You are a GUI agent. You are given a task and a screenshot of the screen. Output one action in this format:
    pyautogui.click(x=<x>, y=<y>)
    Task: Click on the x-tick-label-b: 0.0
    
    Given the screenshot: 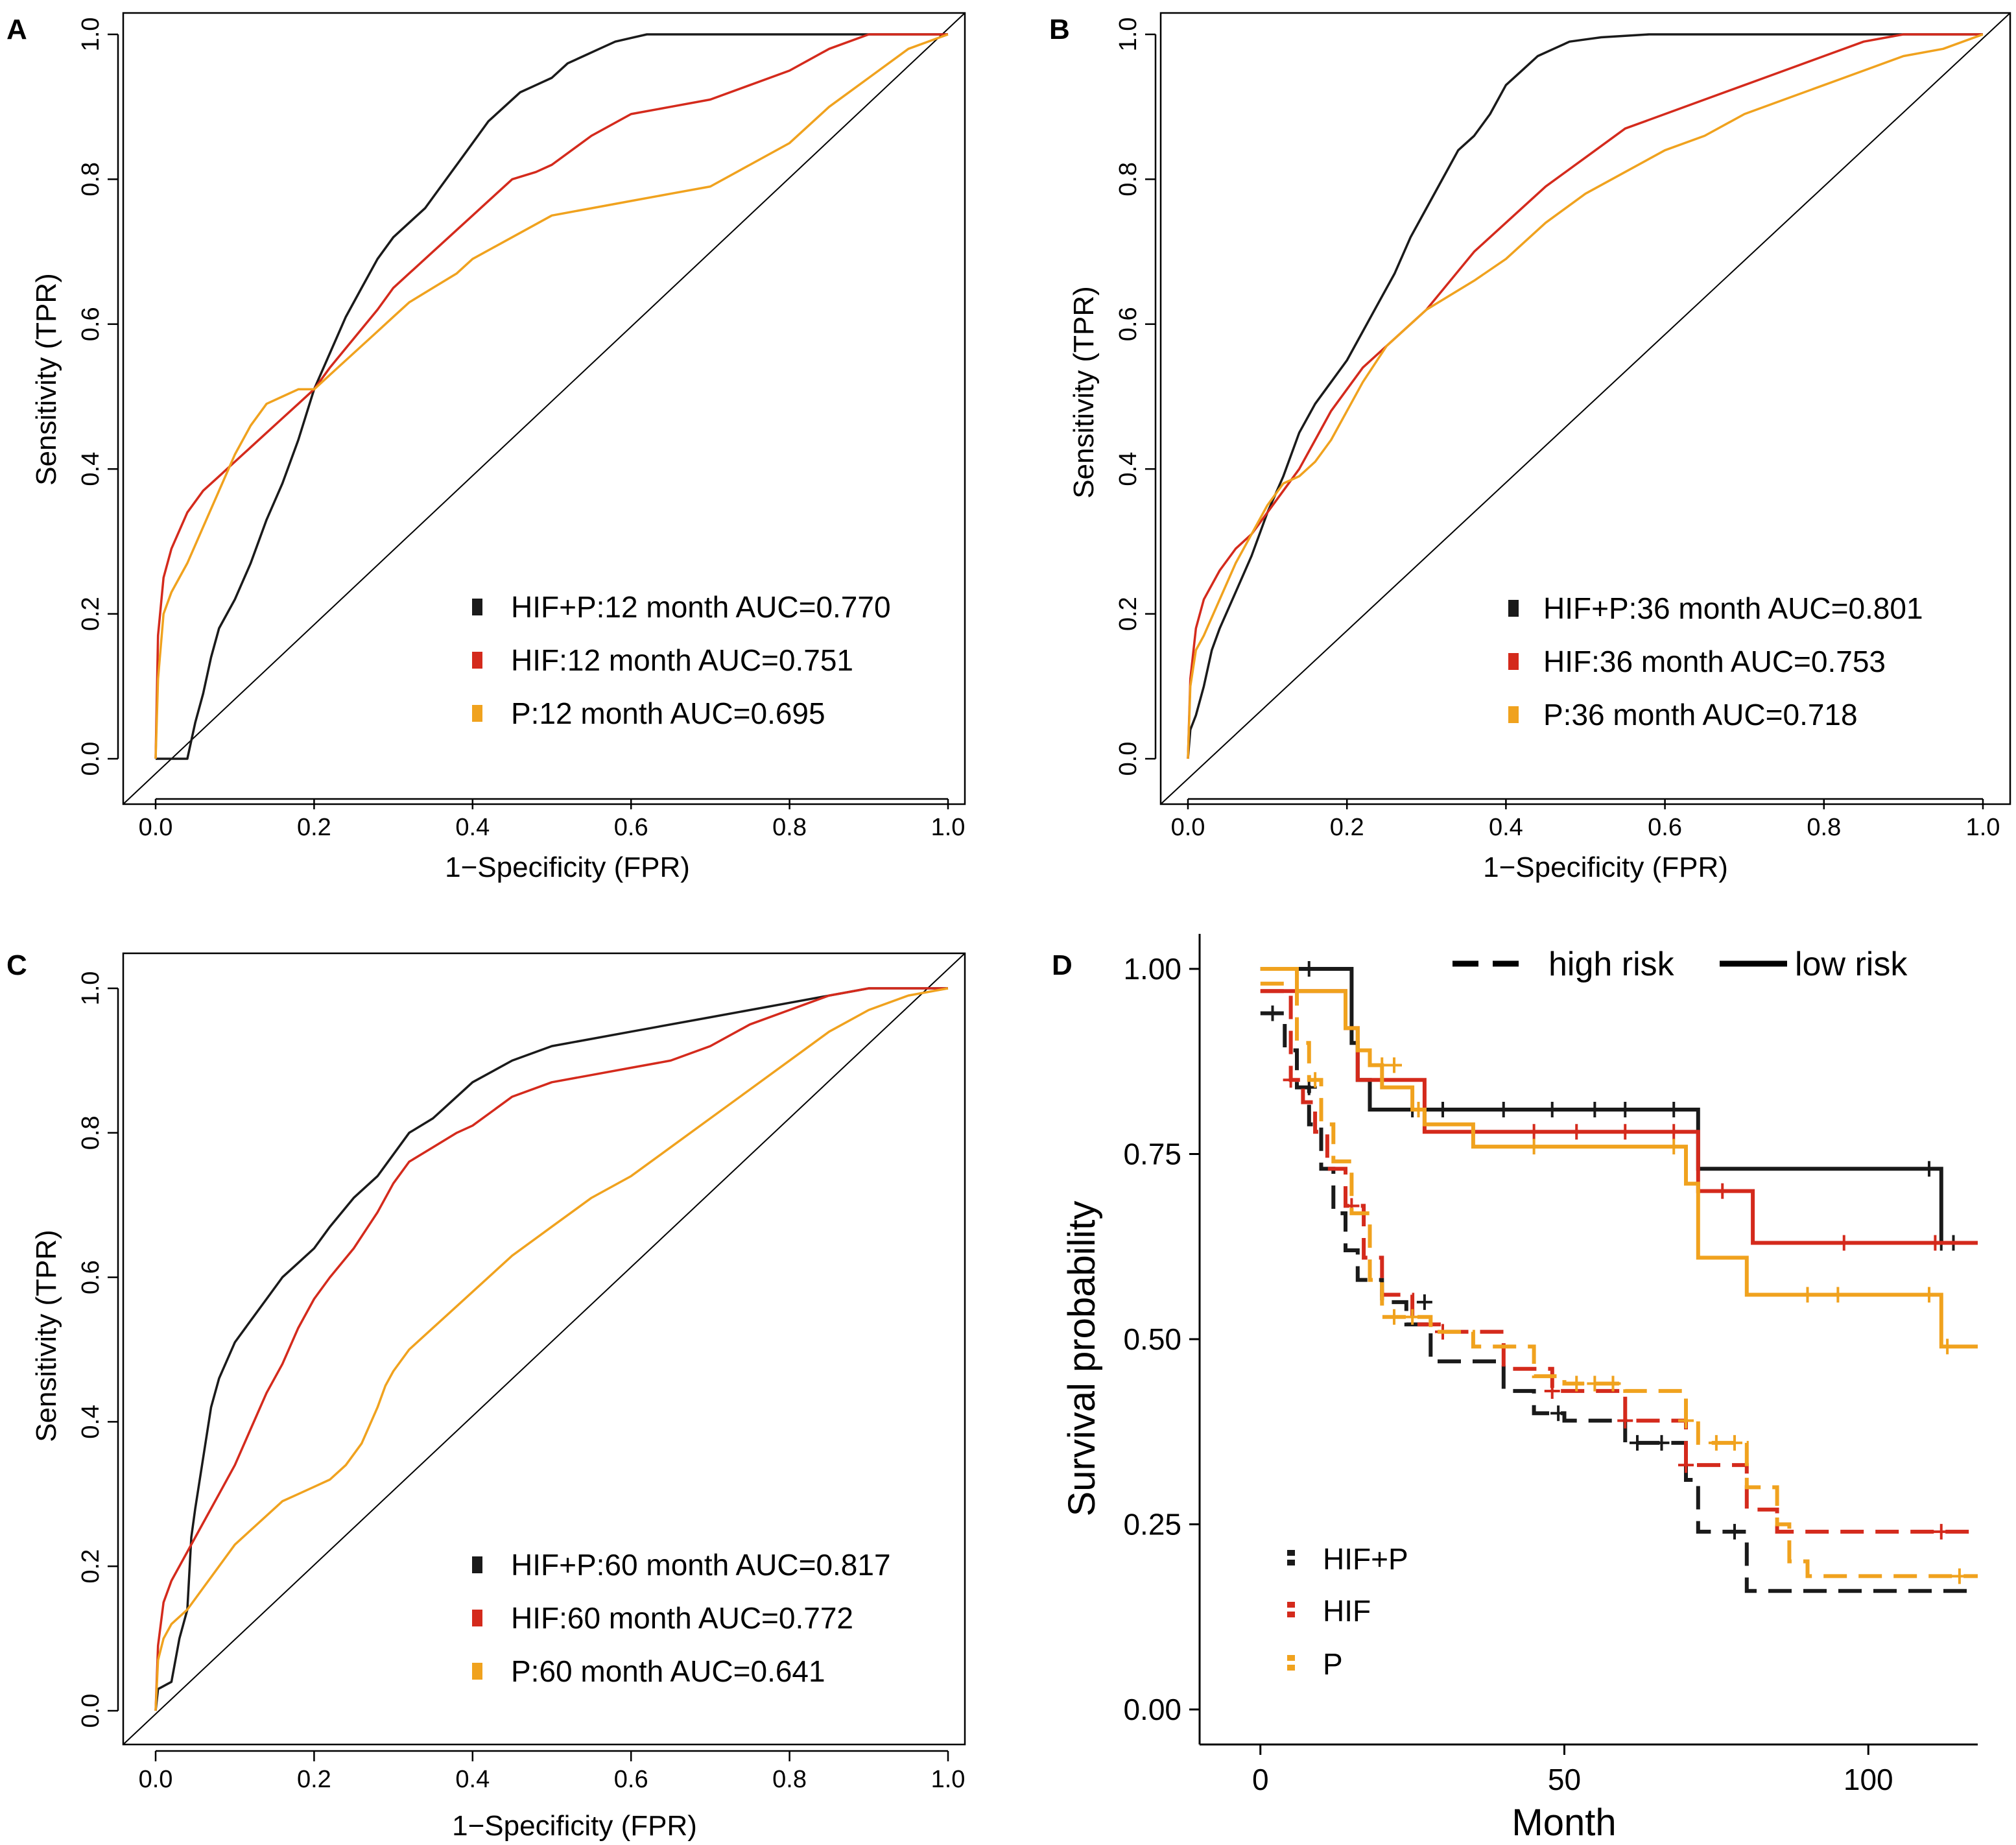 What is the action you would take?
    pyautogui.click(x=1188, y=827)
    